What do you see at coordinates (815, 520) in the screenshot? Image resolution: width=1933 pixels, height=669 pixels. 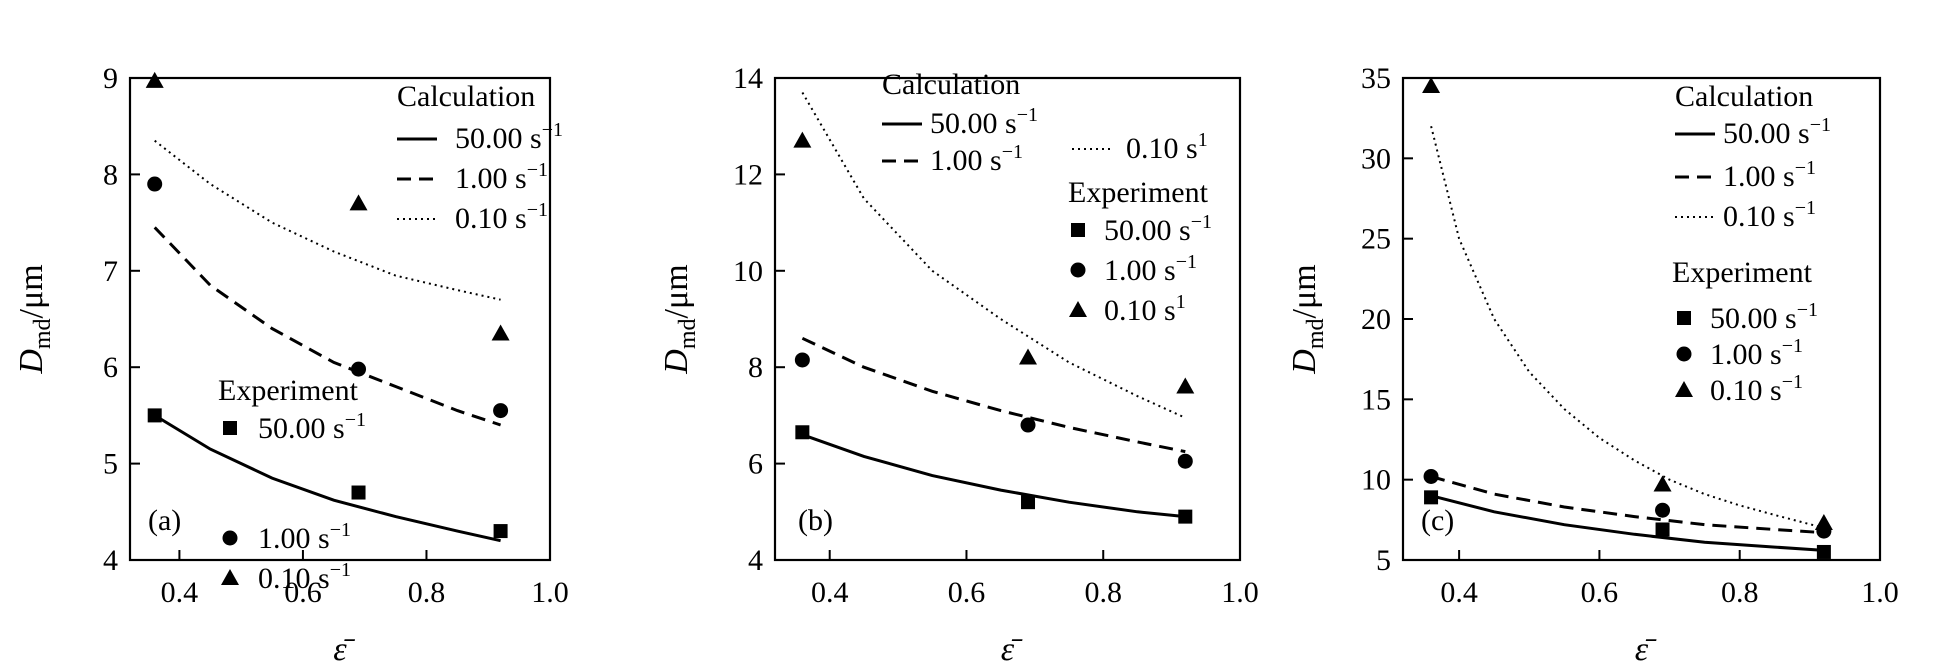 I see `panel-label: (b)` at bounding box center [815, 520].